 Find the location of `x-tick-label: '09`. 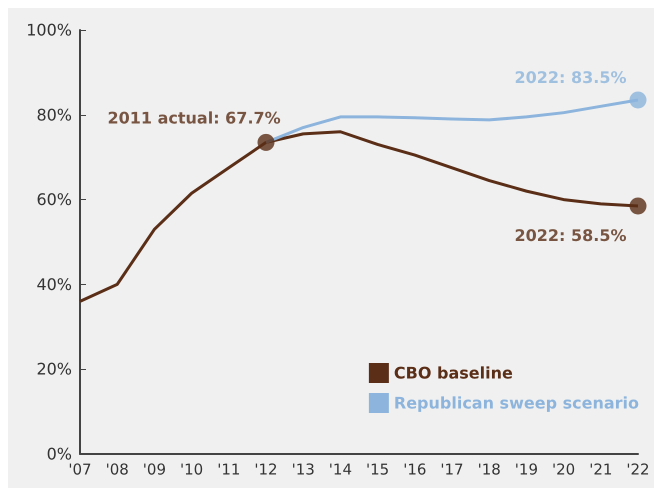

x-tick-label: '09 is located at coordinates (154, 469).